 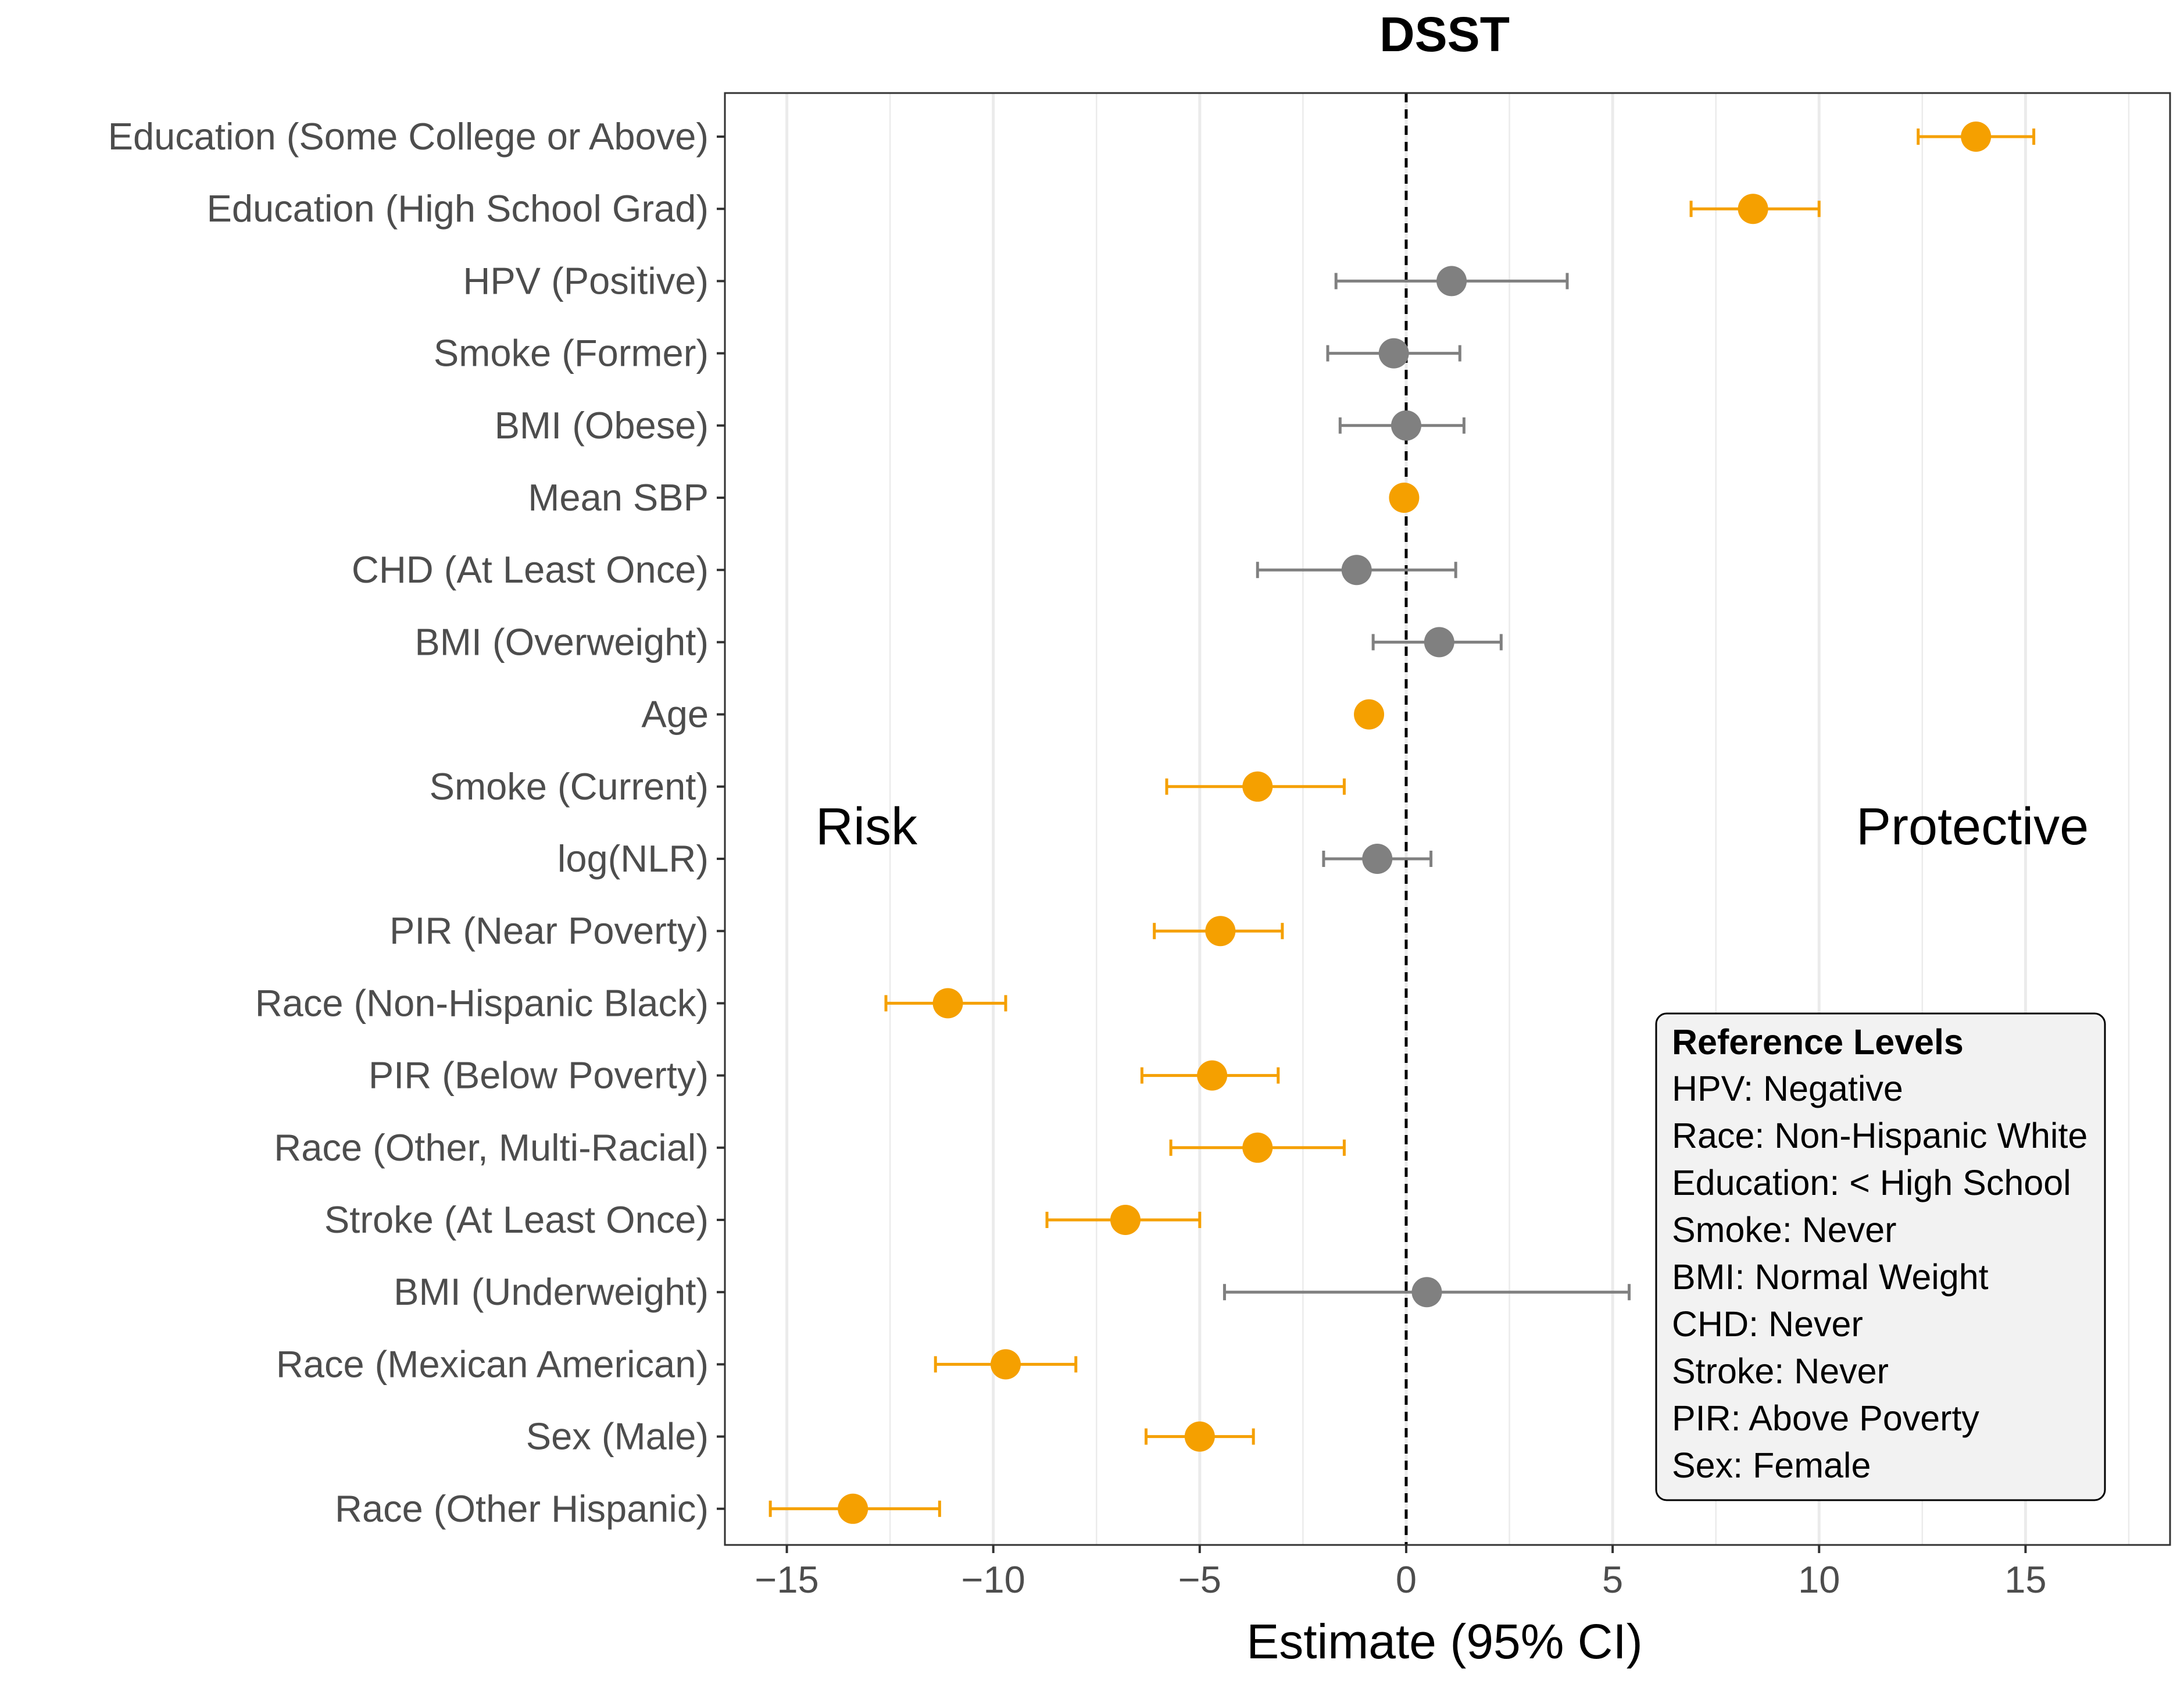 I want to click on x-axis-label: Estimate (95% CI), so click(x=1445, y=1641).